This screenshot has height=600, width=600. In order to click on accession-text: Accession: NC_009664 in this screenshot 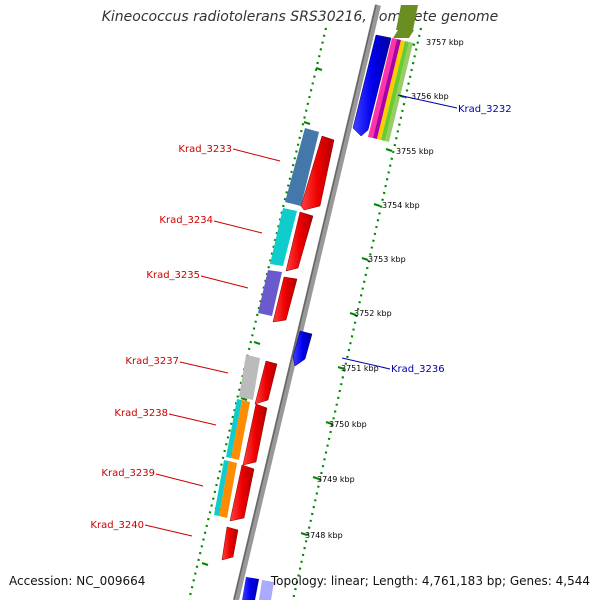, I will do `click(77, 581)`.